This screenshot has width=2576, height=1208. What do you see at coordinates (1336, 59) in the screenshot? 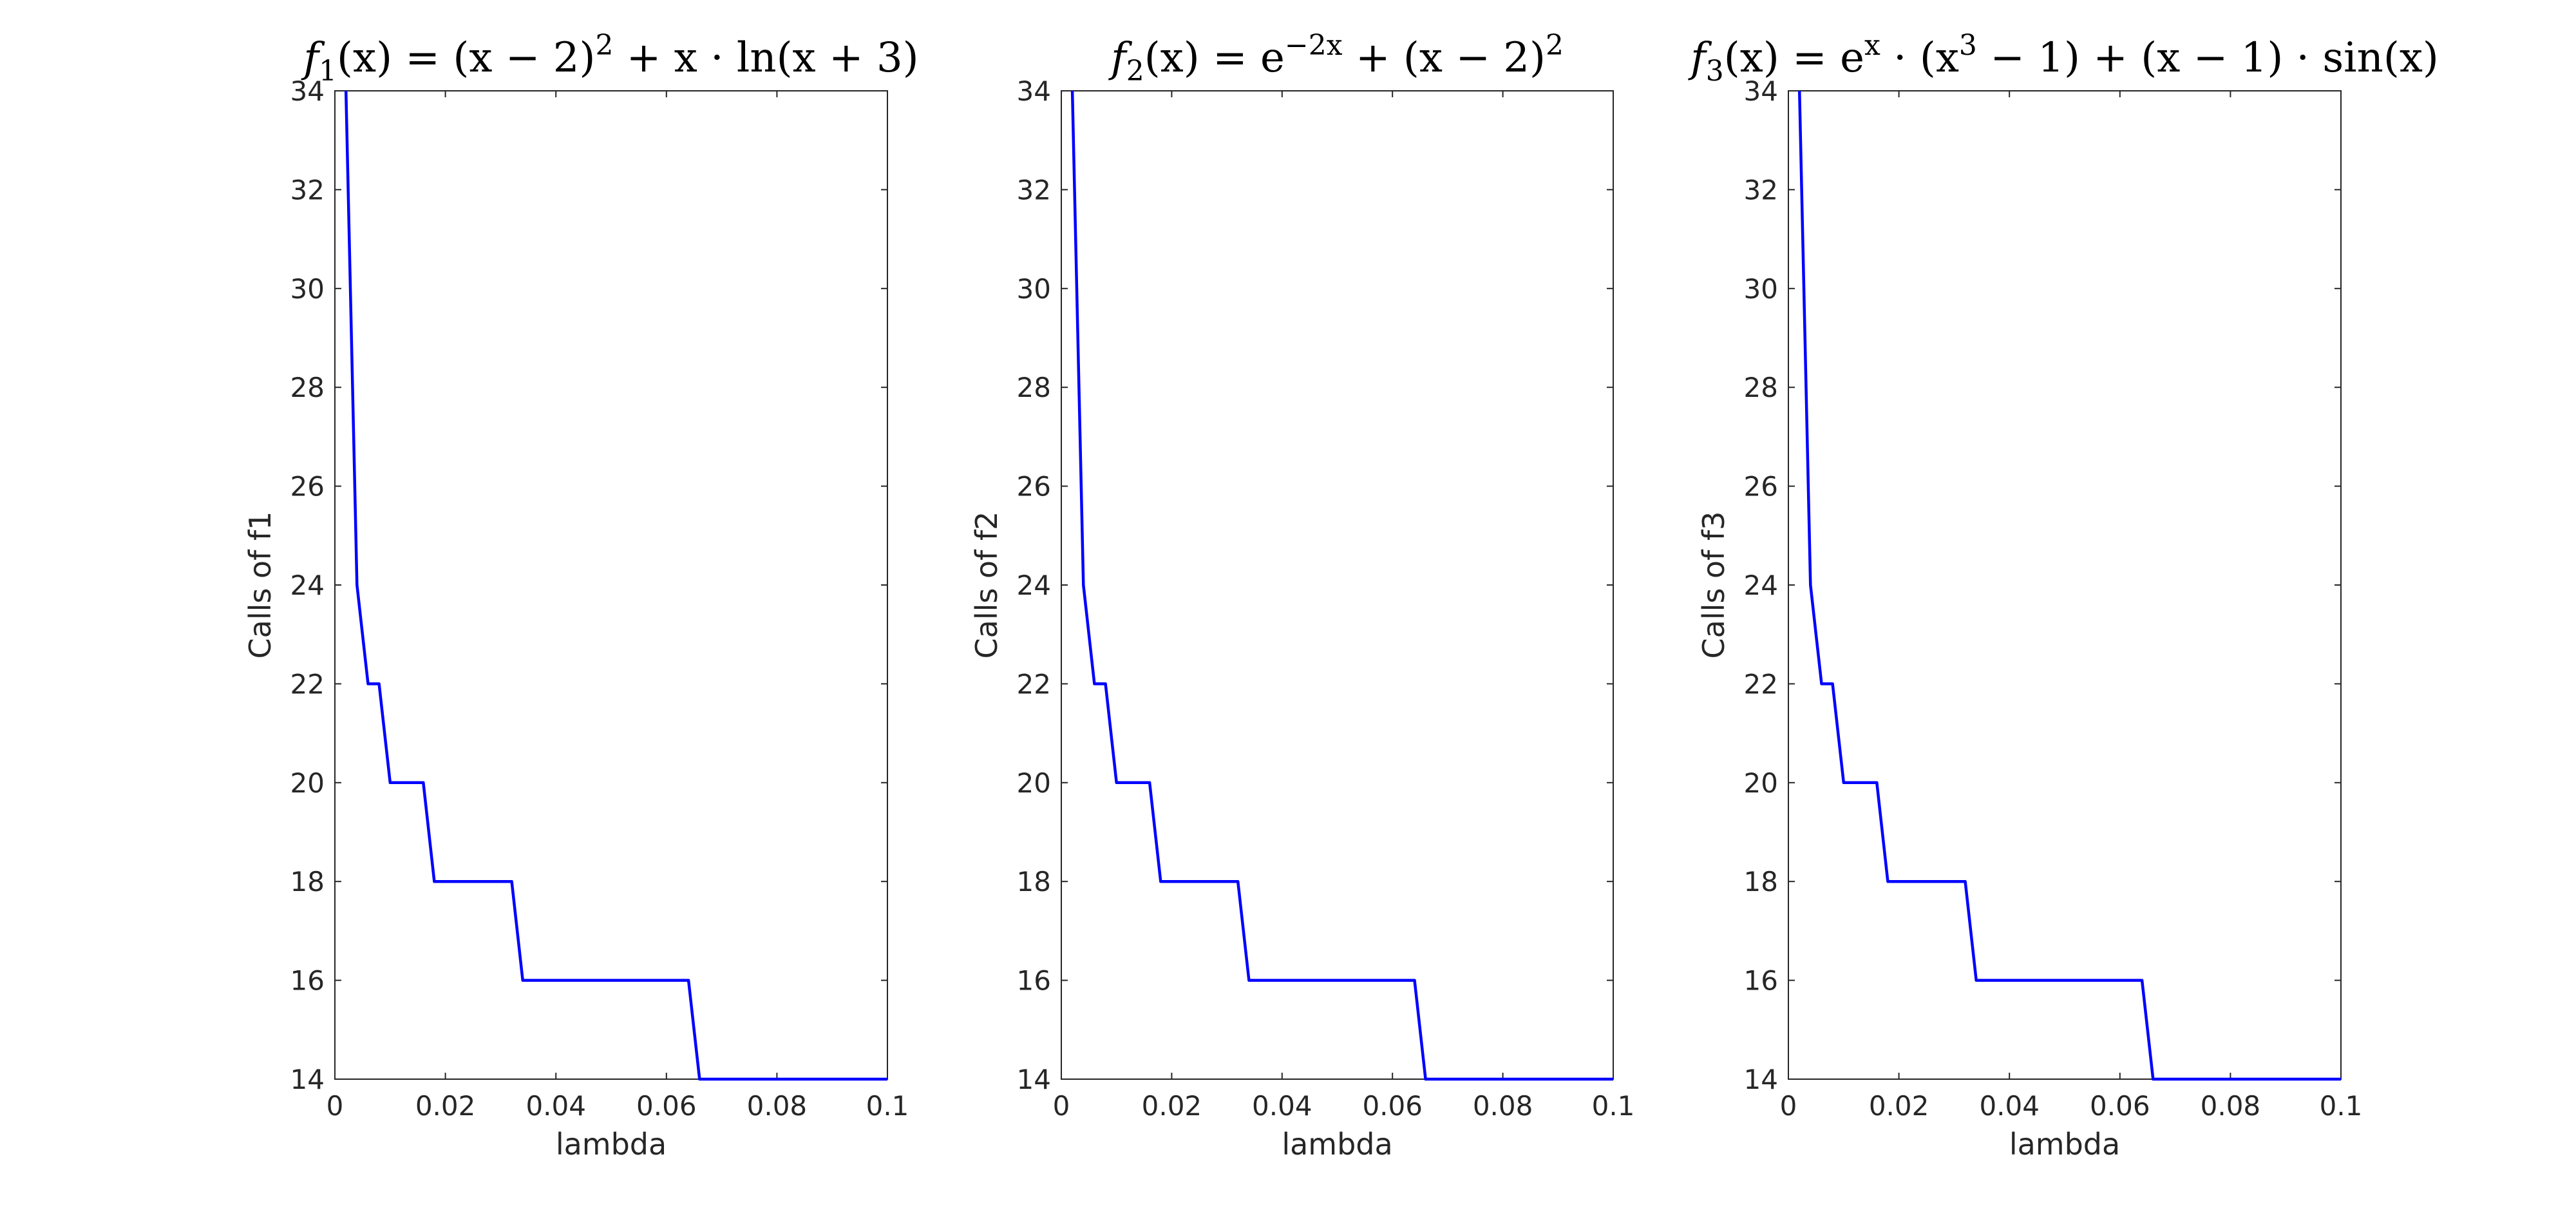
I see `subplot-title: f2(x) = e−2x + (x − 2)2` at bounding box center [1336, 59].